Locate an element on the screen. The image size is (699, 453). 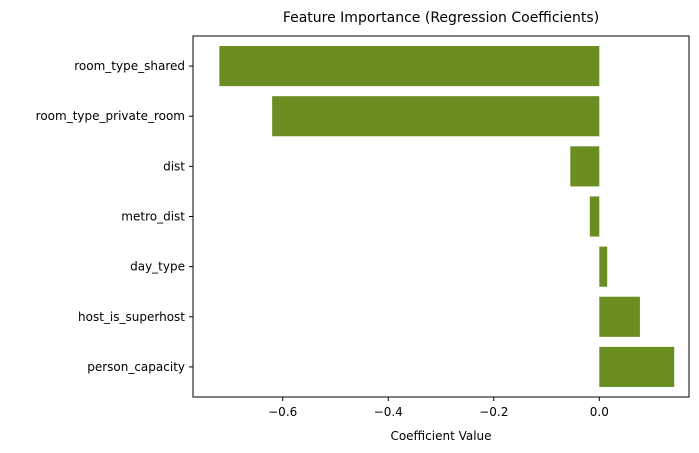
y-tick-label: room_type_shared is located at coordinates (129, 66).